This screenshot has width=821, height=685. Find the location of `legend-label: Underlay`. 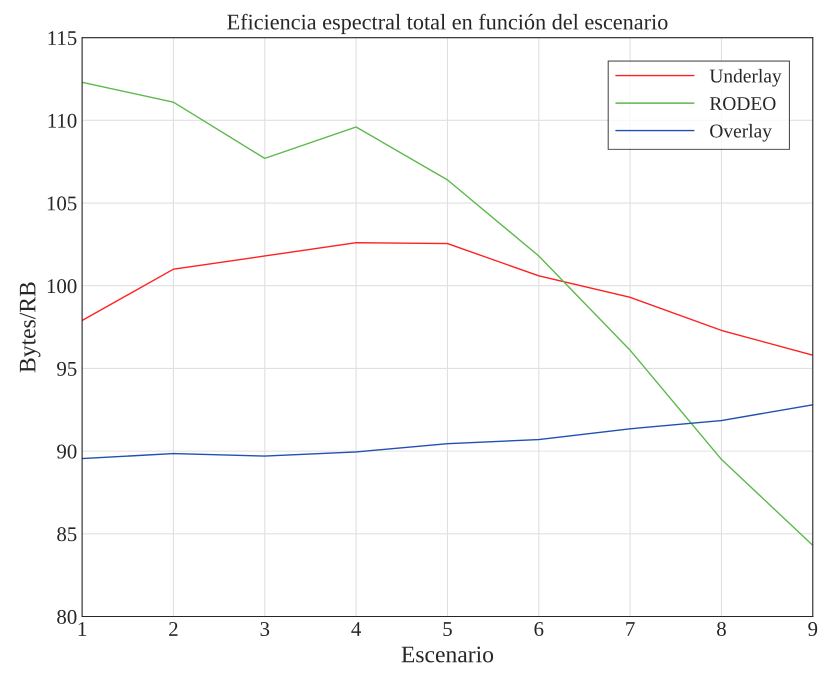

legend-label: Underlay is located at coordinates (746, 77).